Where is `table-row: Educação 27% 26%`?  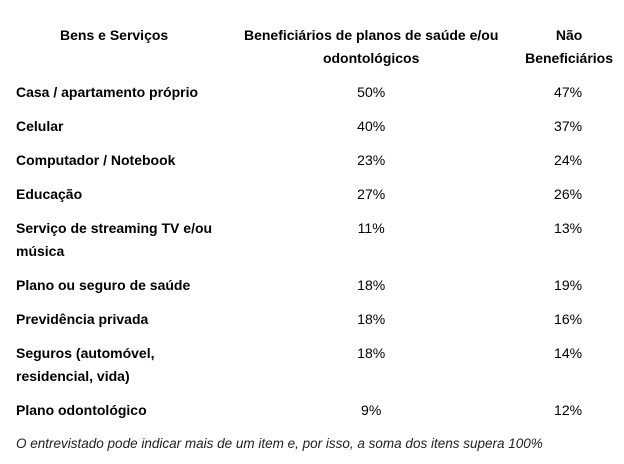 table-row: Educação 27% 26% is located at coordinates (311, 194).